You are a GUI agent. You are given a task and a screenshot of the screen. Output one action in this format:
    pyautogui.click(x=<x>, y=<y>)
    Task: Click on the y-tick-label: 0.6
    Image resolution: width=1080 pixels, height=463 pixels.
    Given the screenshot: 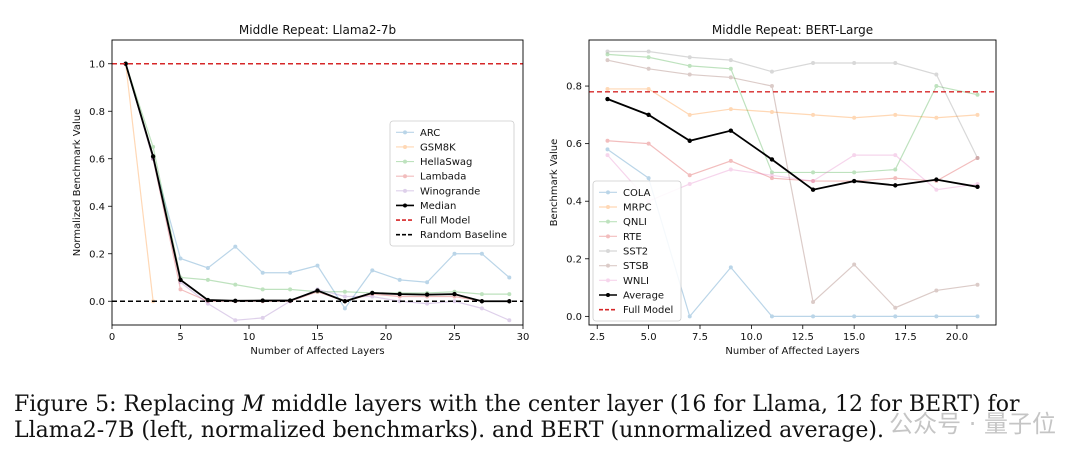 What is the action you would take?
    pyautogui.click(x=574, y=144)
    